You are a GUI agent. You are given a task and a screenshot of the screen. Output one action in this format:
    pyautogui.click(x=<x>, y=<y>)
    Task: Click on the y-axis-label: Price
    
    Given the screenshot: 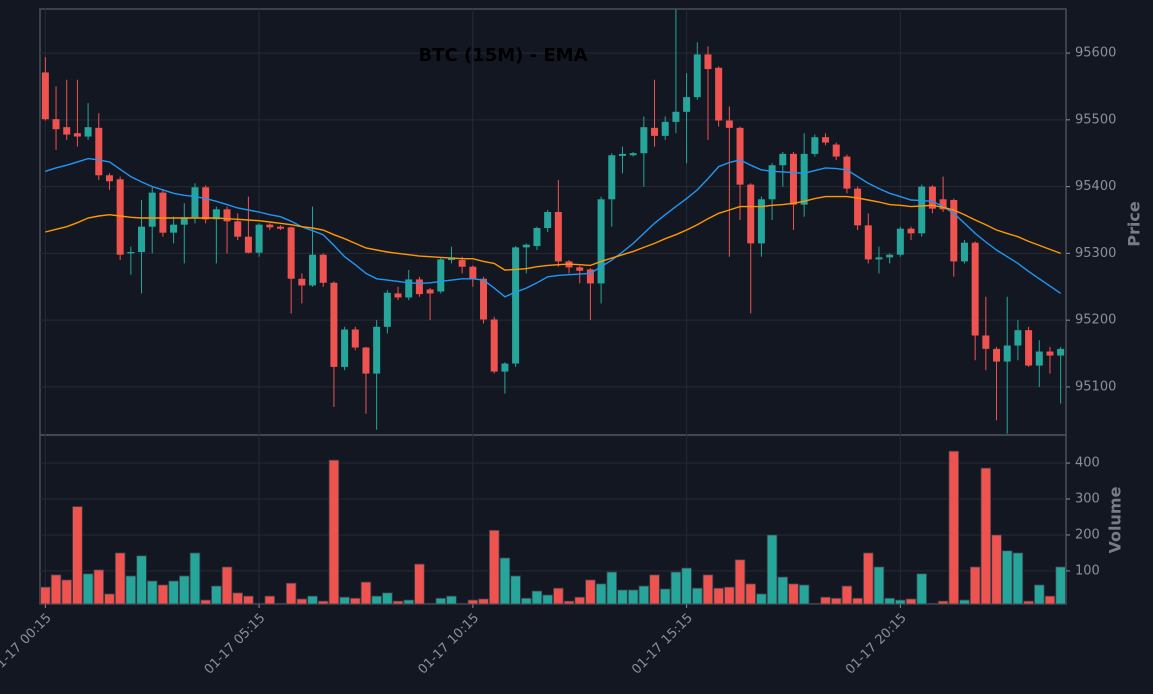 What is the action you would take?
    pyautogui.click(x=1134, y=224)
    